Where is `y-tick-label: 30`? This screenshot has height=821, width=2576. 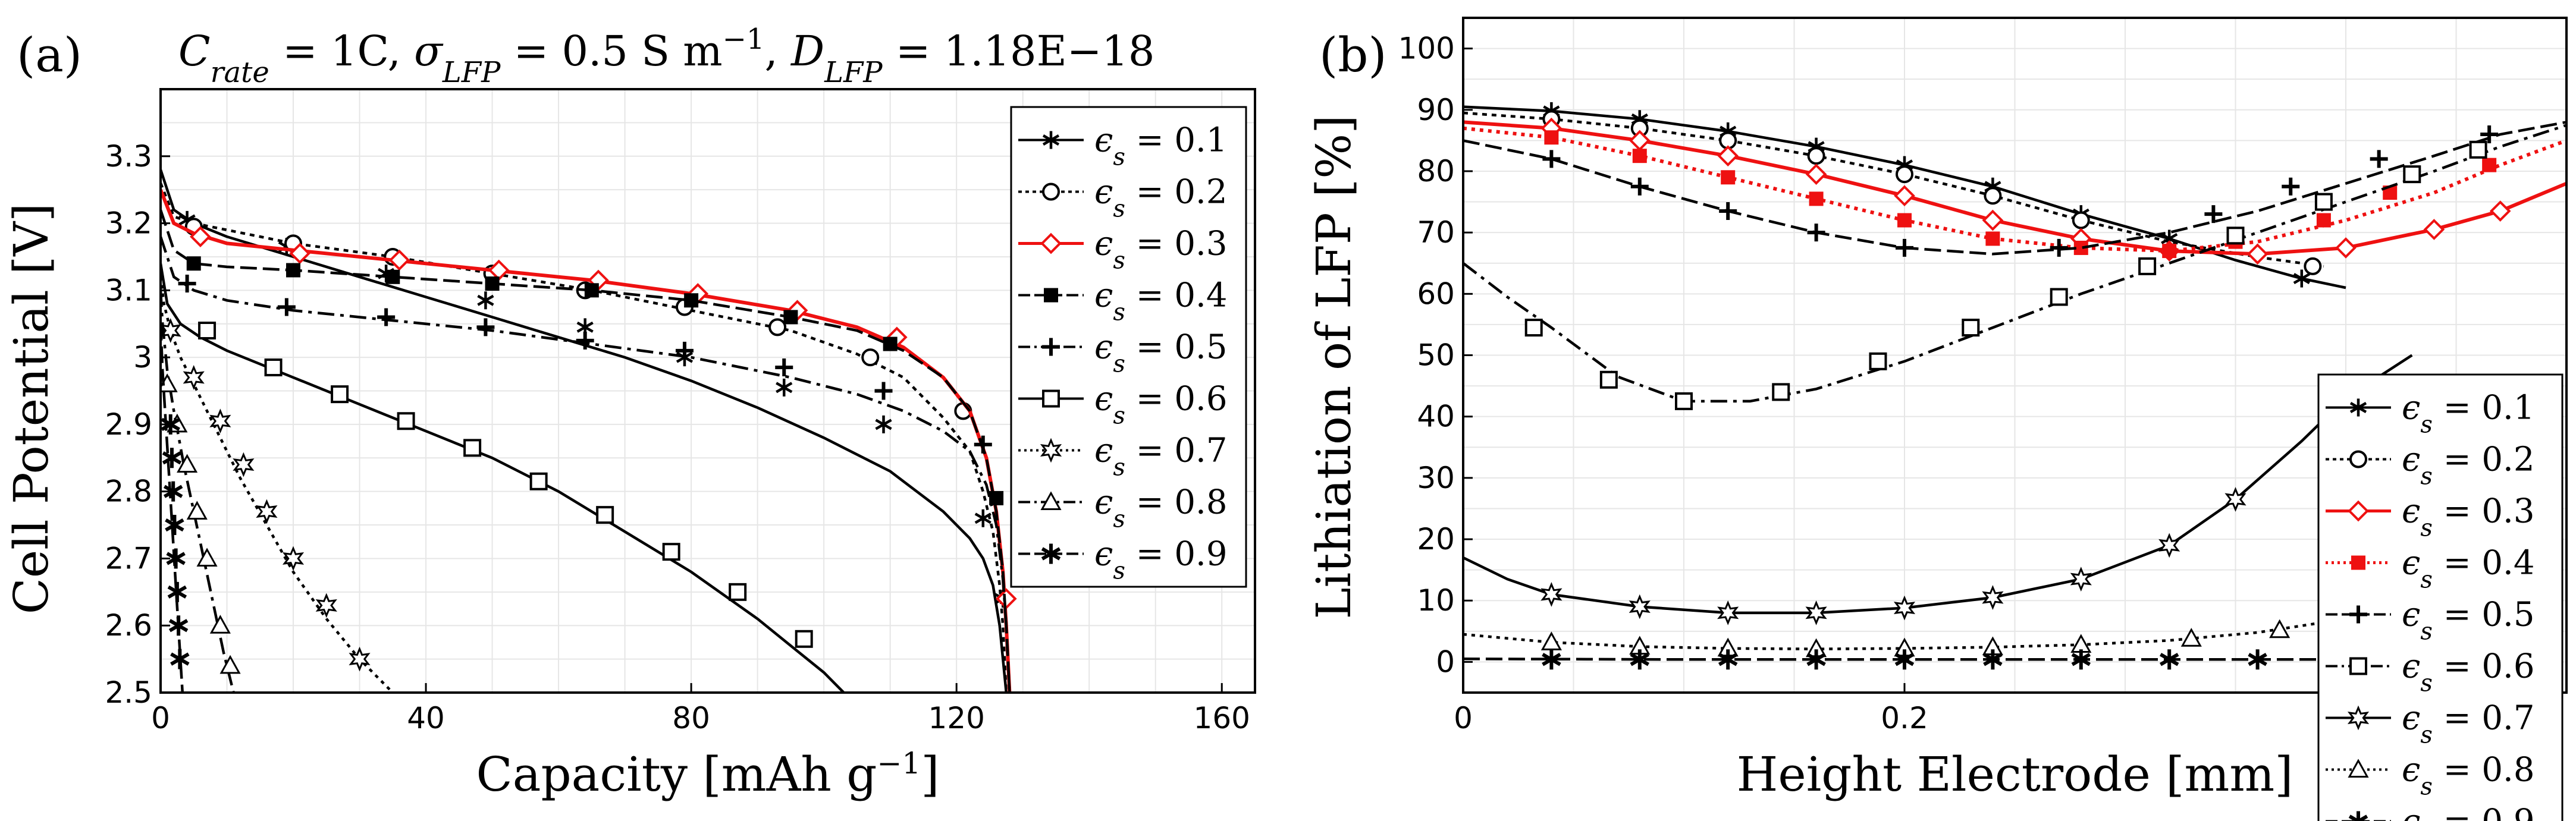 y-tick-label: 30 is located at coordinates (1436, 478).